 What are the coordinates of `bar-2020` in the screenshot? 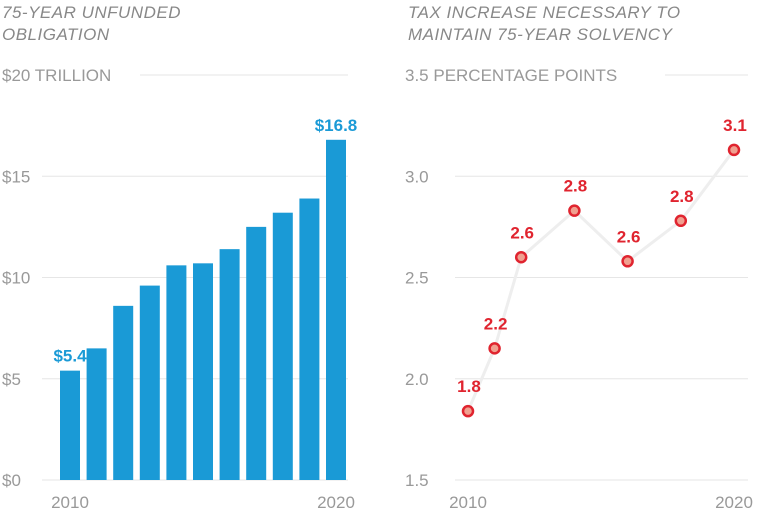 It's located at (336, 310).